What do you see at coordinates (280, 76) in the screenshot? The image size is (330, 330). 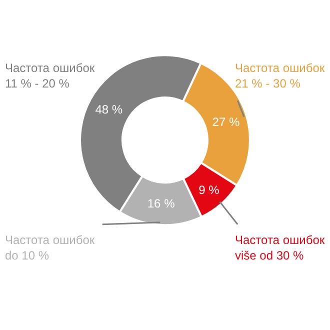 I see `slice-label: Частота ошибок 21 % - 30 %` at bounding box center [280, 76].